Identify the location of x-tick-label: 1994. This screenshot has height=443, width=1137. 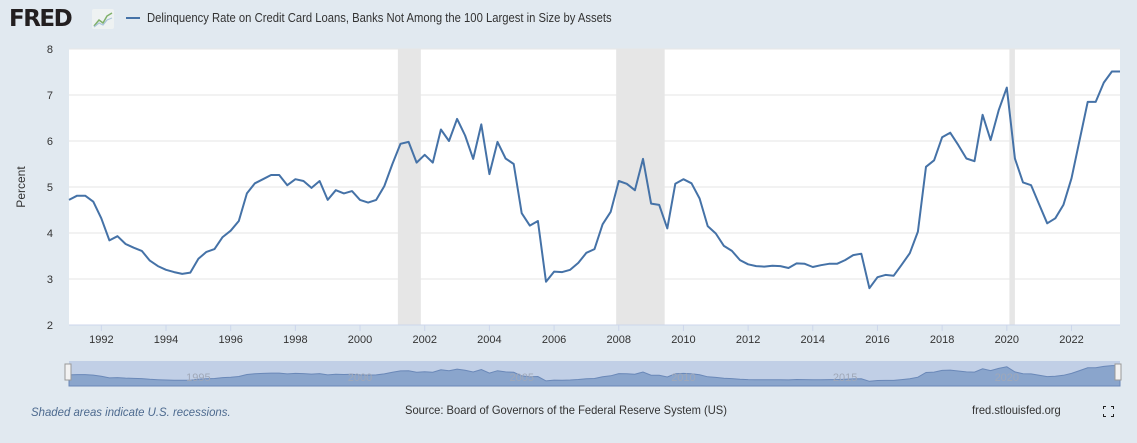
(166, 340).